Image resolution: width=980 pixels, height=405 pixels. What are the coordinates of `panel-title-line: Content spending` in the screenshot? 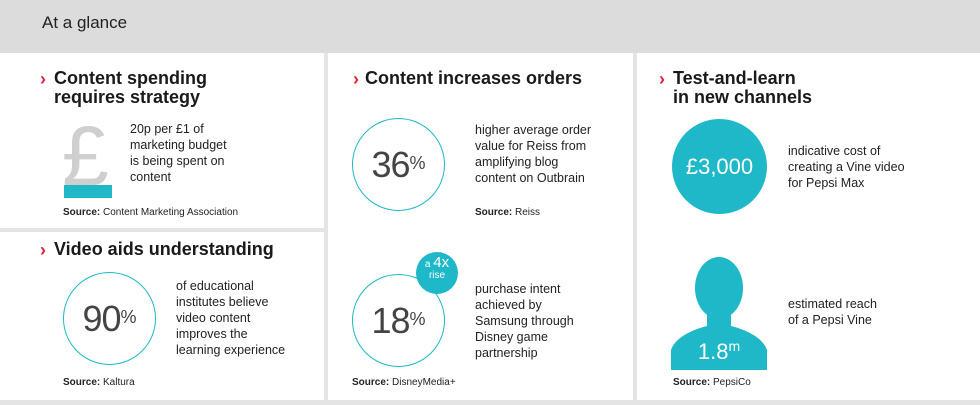 It's located at (130, 78).